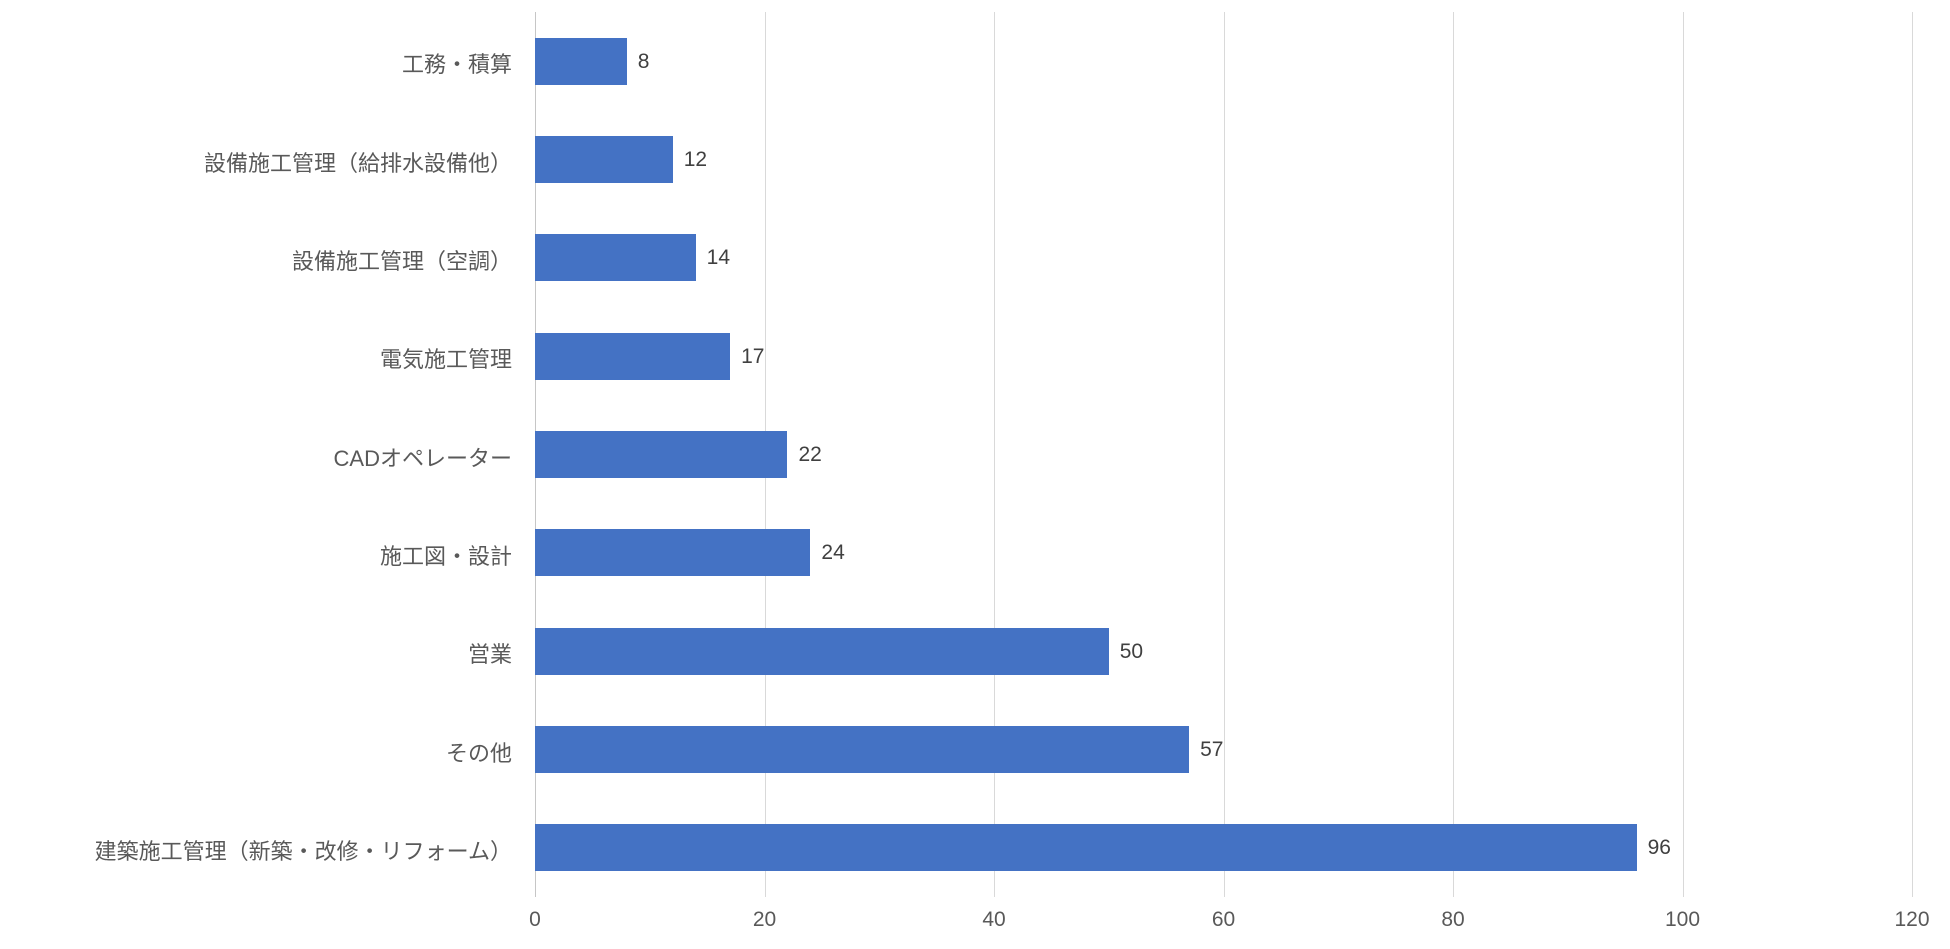  Describe the element at coordinates (810, 454) in the screenshot. I see `value-label: 22` at that location.